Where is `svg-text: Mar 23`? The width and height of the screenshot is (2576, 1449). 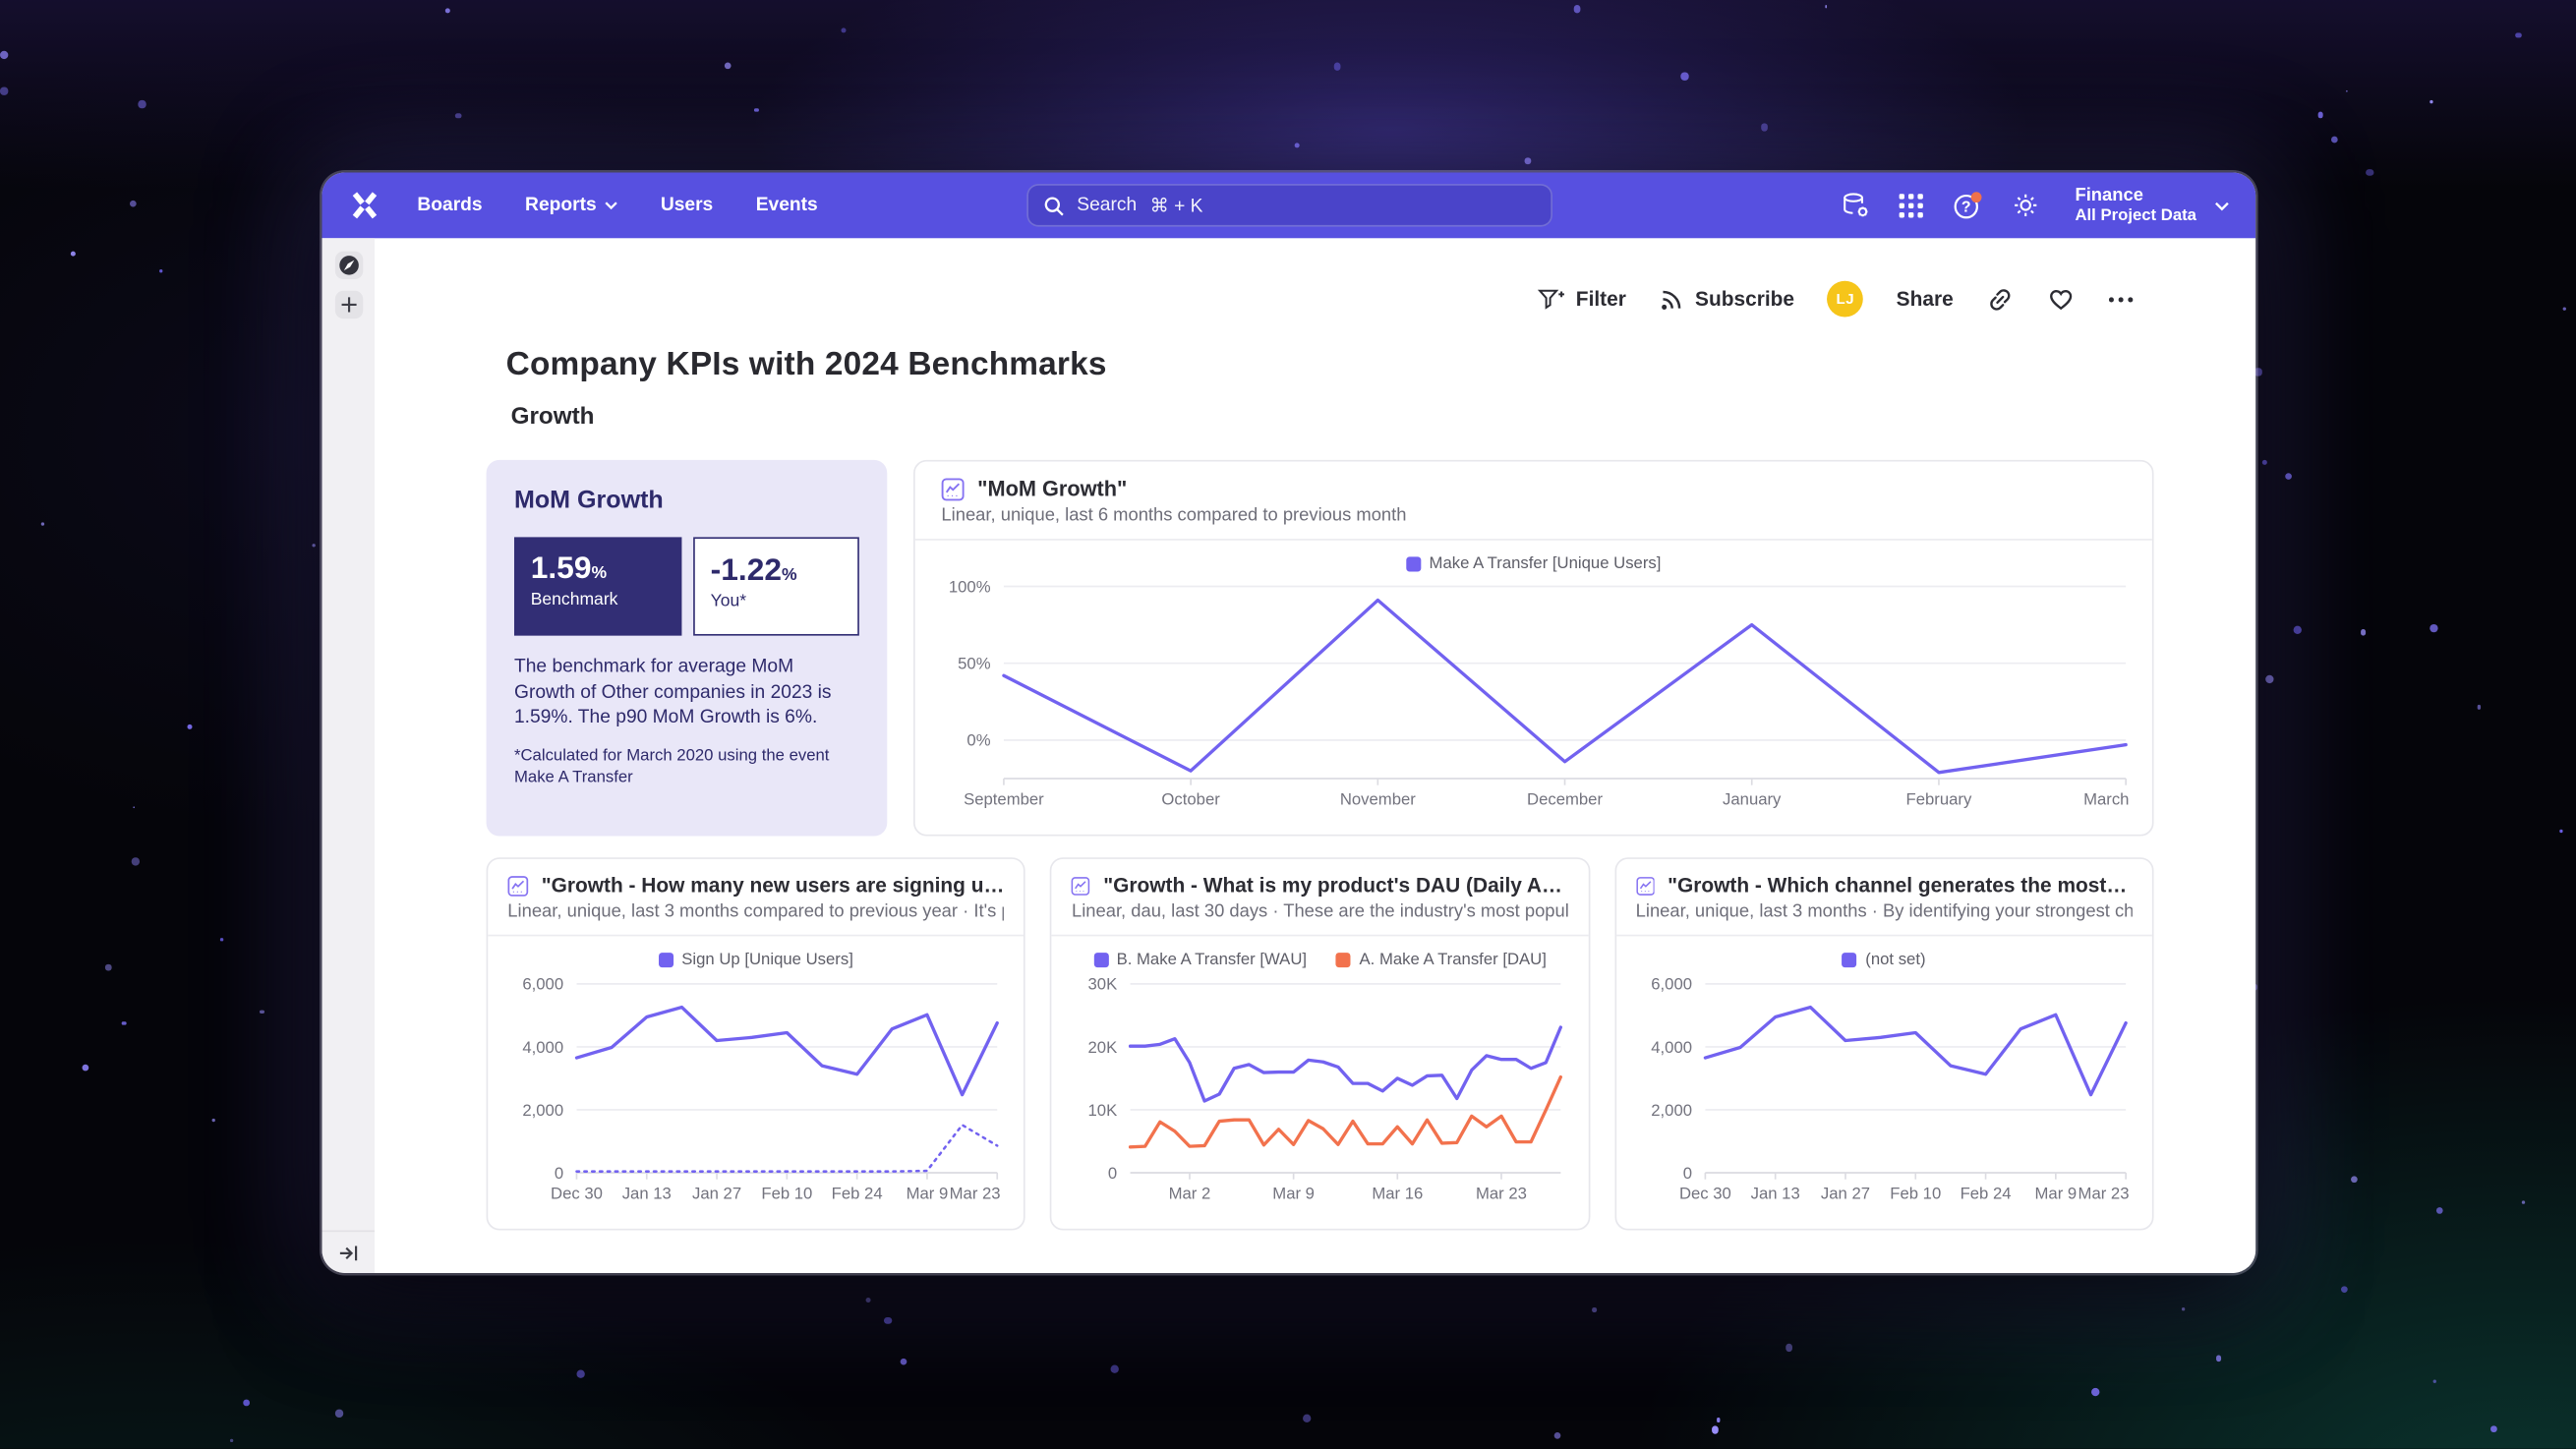
svg-text: Mar 23 is located at coordinates (1502, 1194).